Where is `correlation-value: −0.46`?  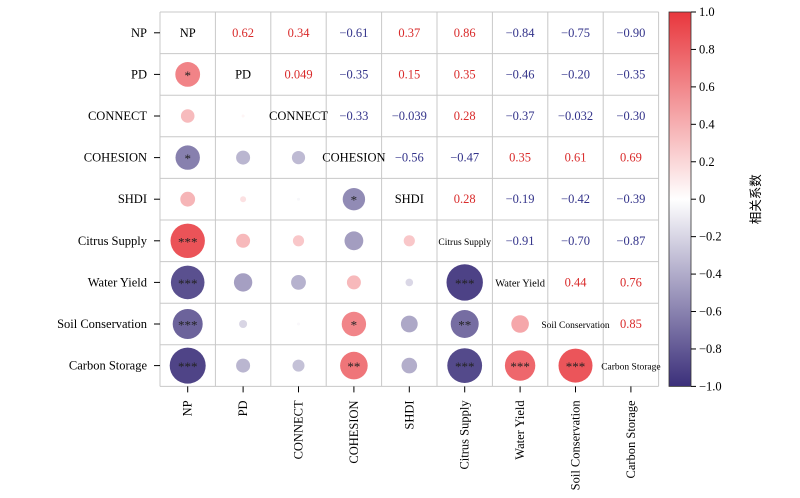 correlation-value: −0.46 is located at coordinates (520, 74).